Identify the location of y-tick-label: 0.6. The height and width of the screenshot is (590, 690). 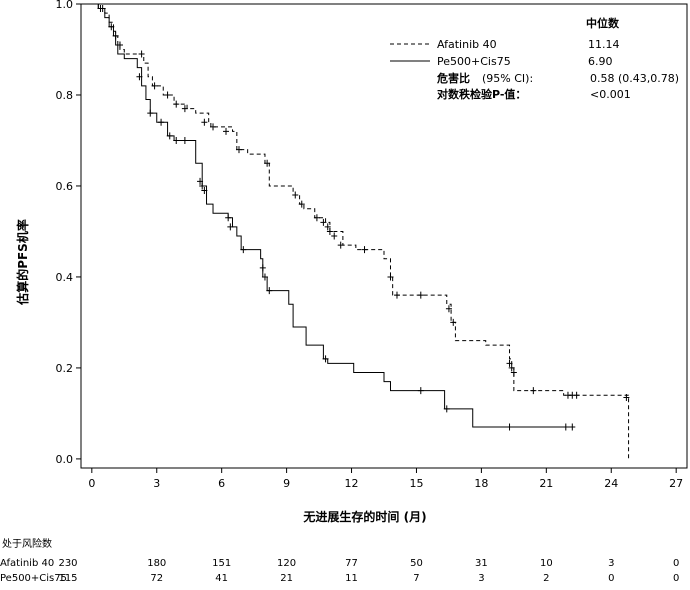
(65, 186).